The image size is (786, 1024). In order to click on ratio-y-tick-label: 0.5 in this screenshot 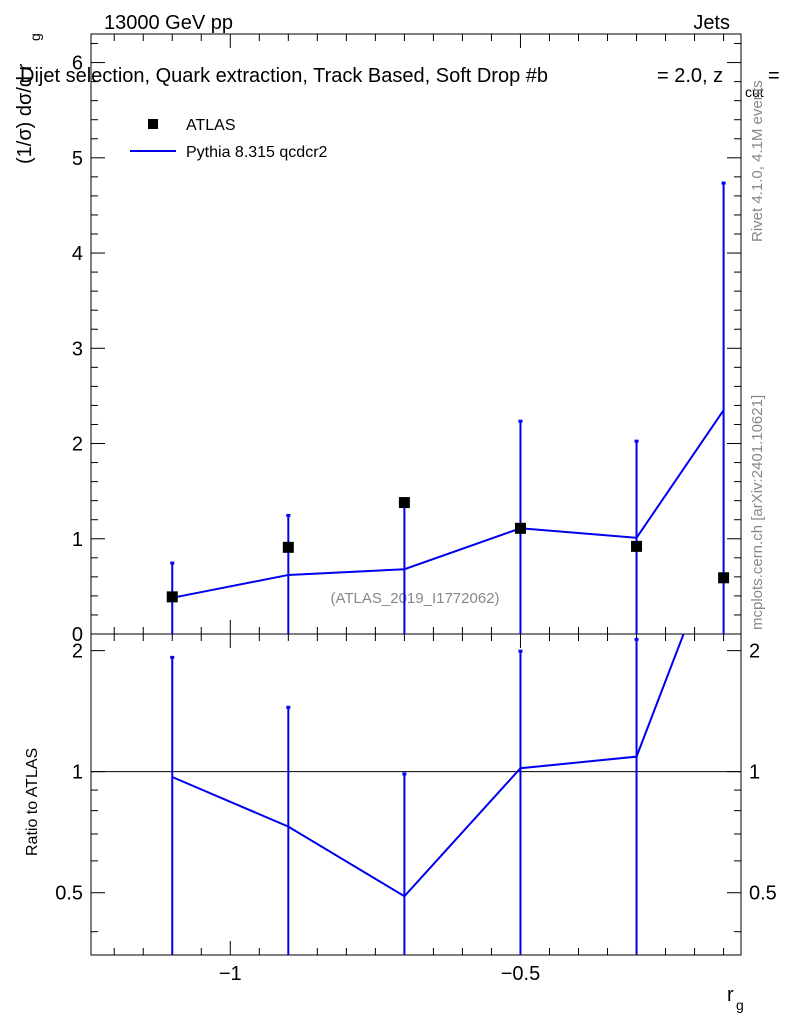, I will do `click(69, 894)`.